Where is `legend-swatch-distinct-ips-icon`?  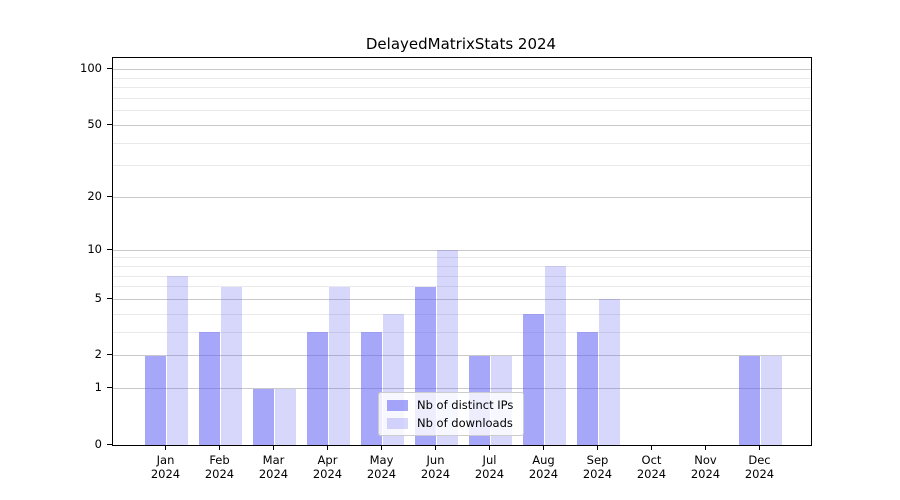
legend-swatch-distinct-ips-icon is located at coordinates (397, 405).